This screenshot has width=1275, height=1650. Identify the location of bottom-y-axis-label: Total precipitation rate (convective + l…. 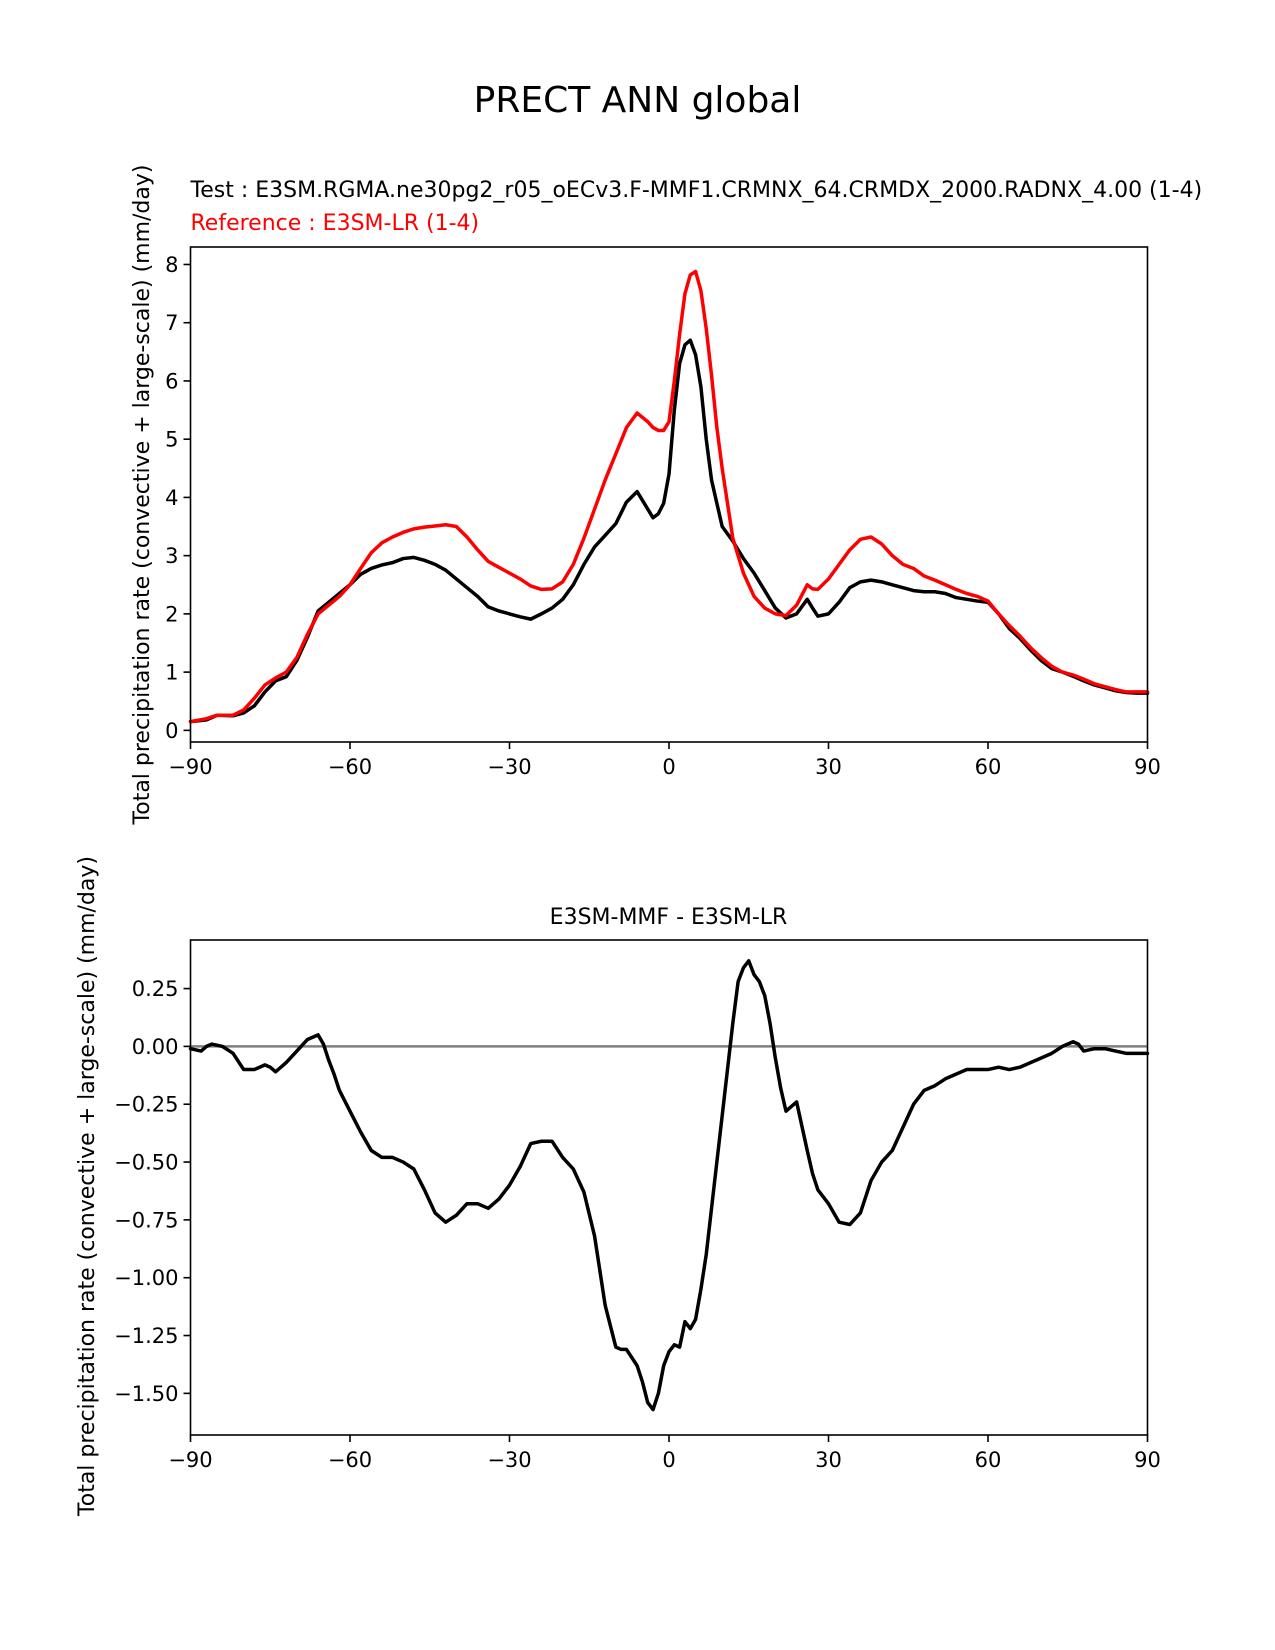
(87, 1186).